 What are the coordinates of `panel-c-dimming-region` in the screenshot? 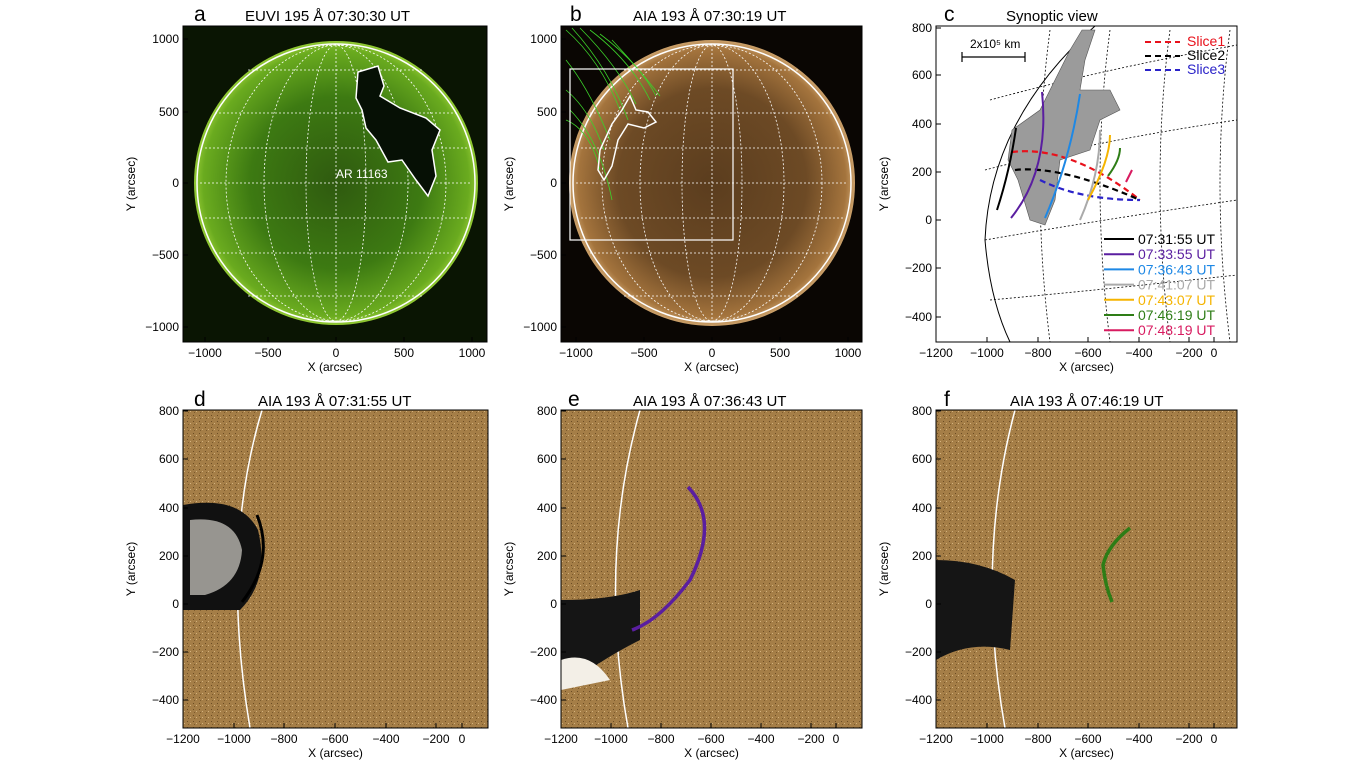 It's located at (1064, 127).